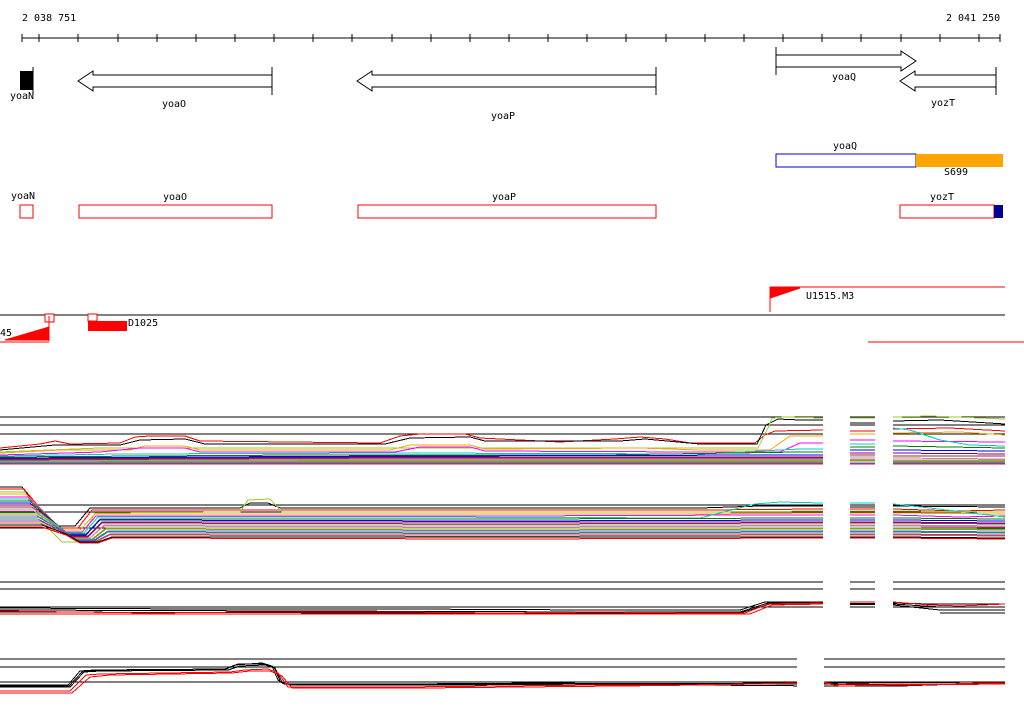  Describe the element at coordinates (956, 172) in the screenshot. I see `transcript-segment-label: S699` at that location.